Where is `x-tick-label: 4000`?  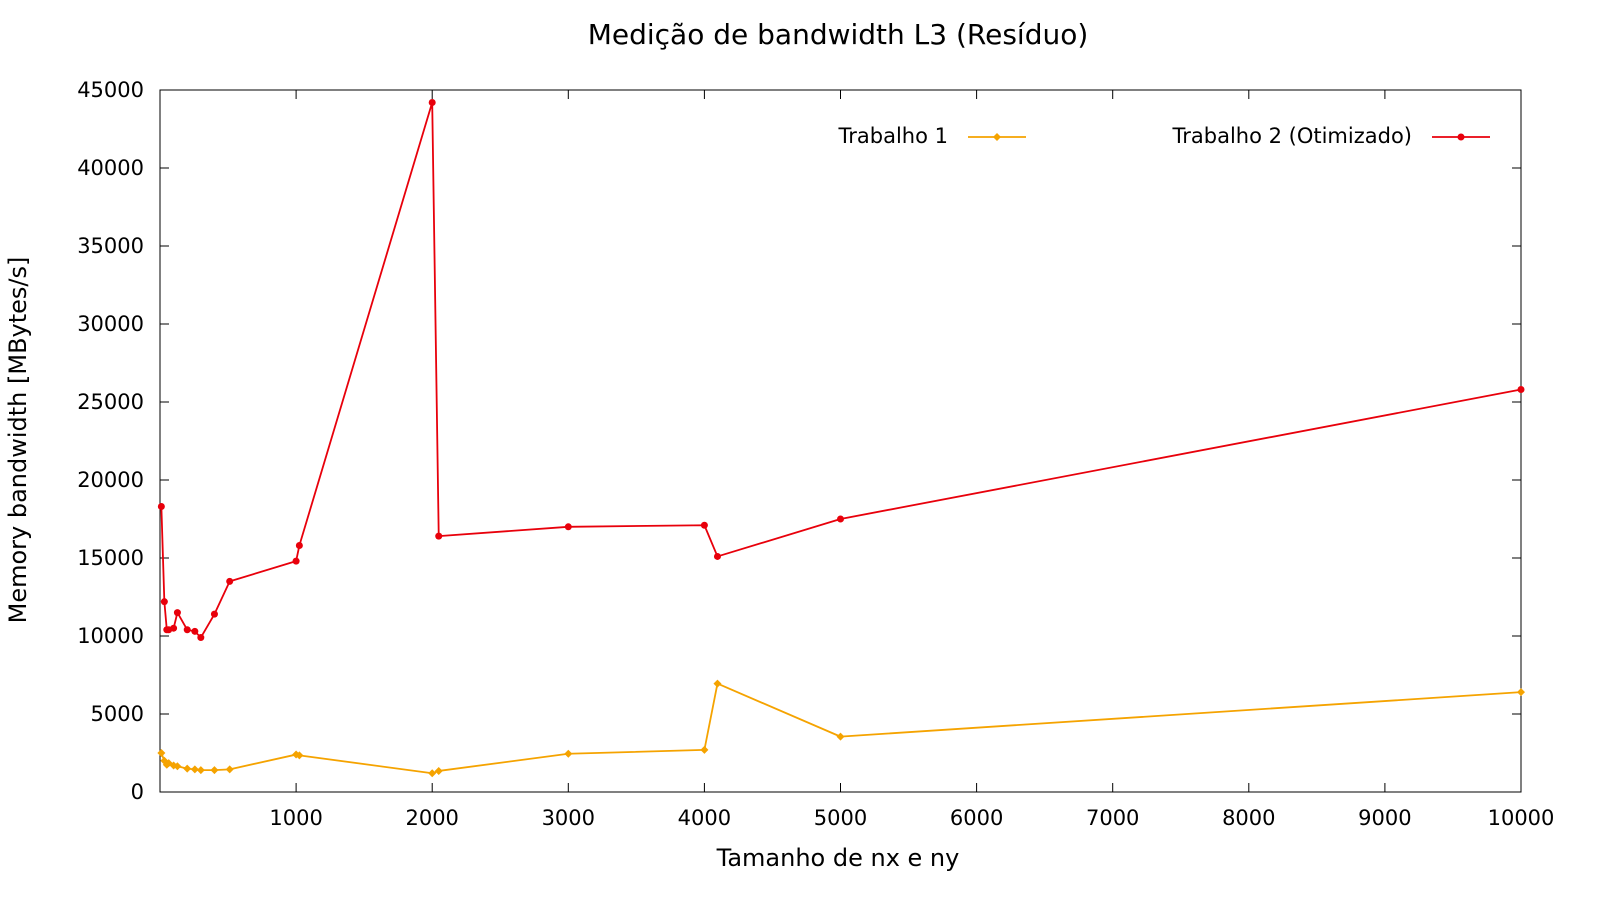 x-tick-label: 4000 is located at coordinates (704, 818).